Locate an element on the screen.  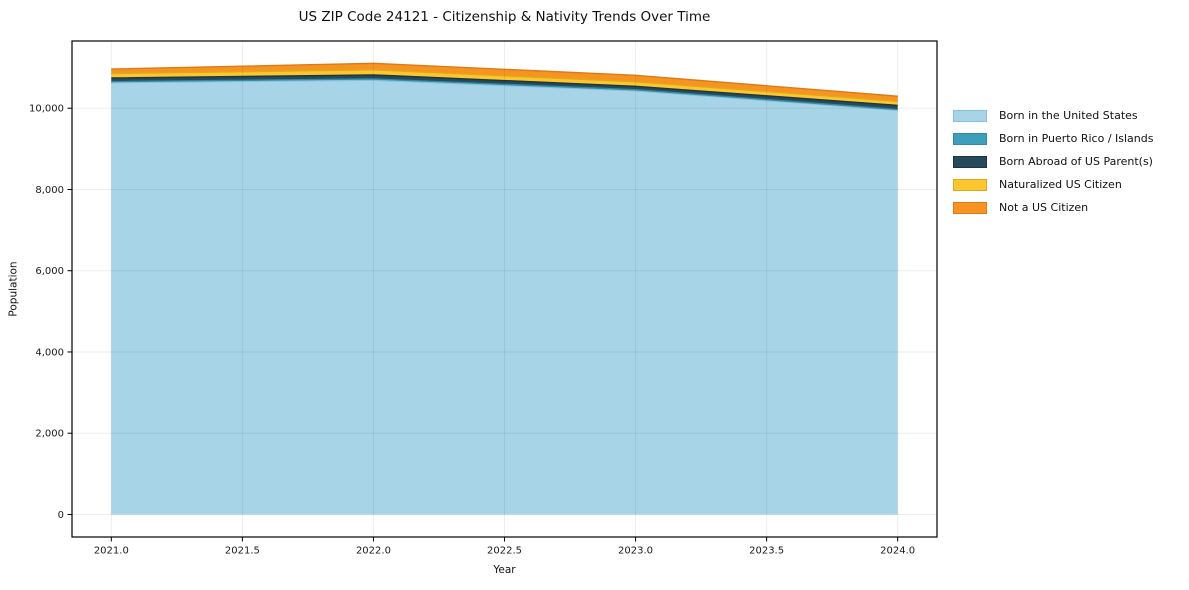
legend-item: Naturalized US Citizen is located at coordinates (1053, 184).